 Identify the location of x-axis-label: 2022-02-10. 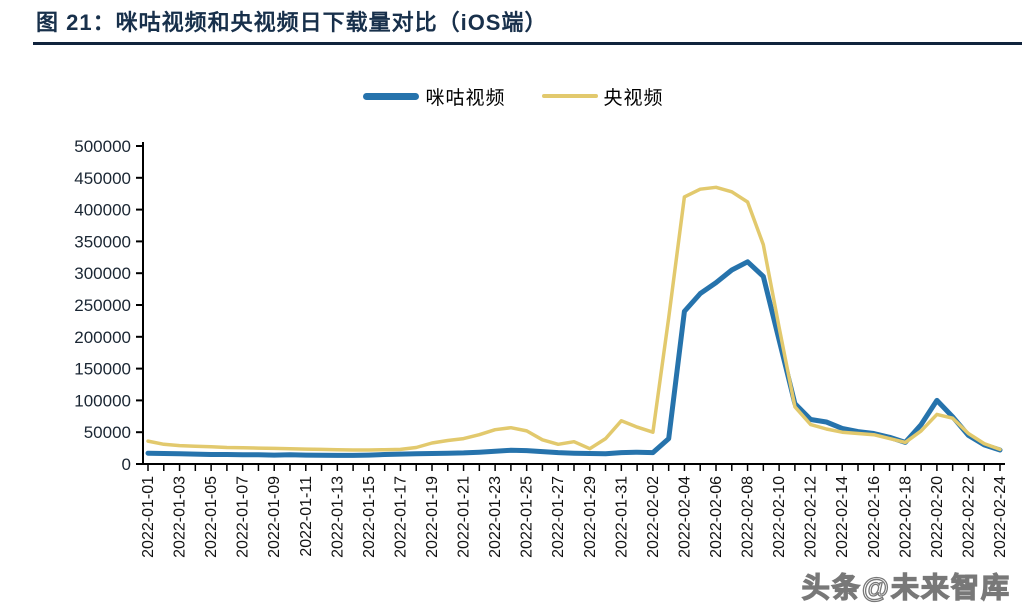
(779, 517).